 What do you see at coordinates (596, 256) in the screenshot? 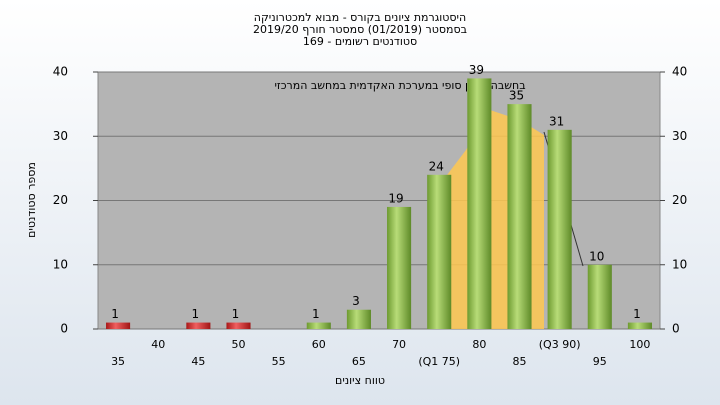
I see `value-label: 10` at bounding box center [596, 256].